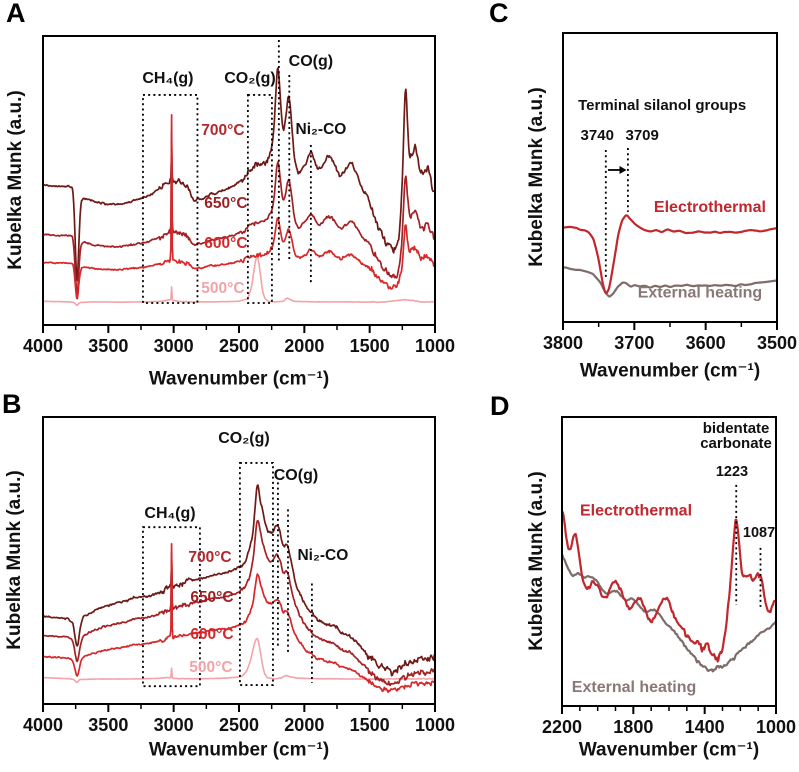 Image resolution: width=799 pixels, height=772 pixels. Describe the element at coordinates (12, 404) in the screenshot. I see `panel-letter-B: B` at that location.